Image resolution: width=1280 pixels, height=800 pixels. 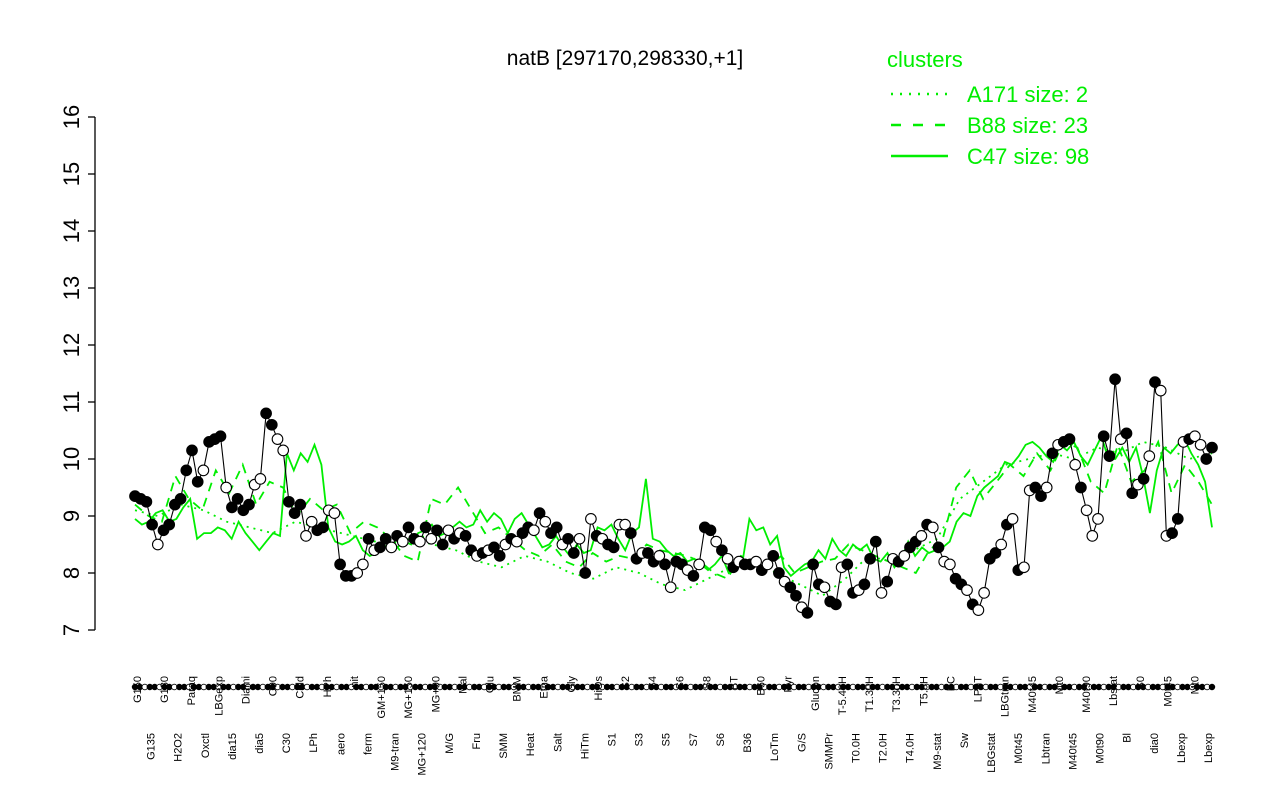 What do you see at coordinates (491, 684) in the screenshot?
I see `condition-label: Glu` at bounding box center [491, 684].